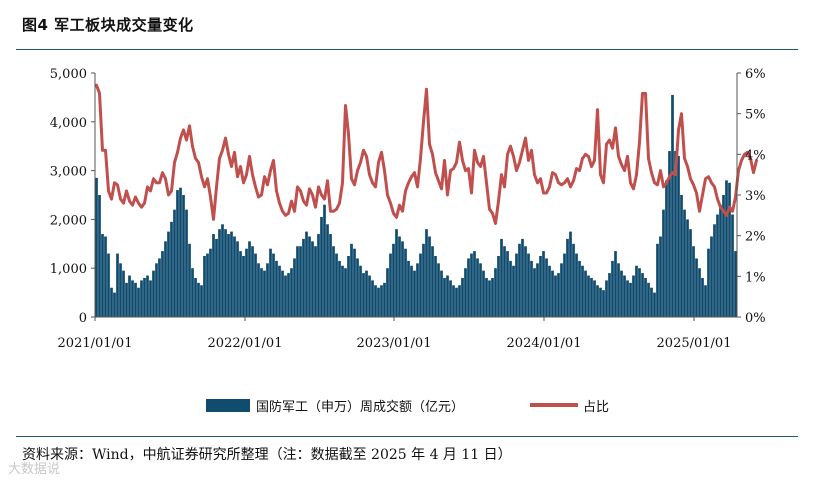 Image resolution: width=824 pixels, height=482 pixels. Describe the element at coordinates (68, 269) in the screenshot. I see `left-tick-label: 1,000` at that location.